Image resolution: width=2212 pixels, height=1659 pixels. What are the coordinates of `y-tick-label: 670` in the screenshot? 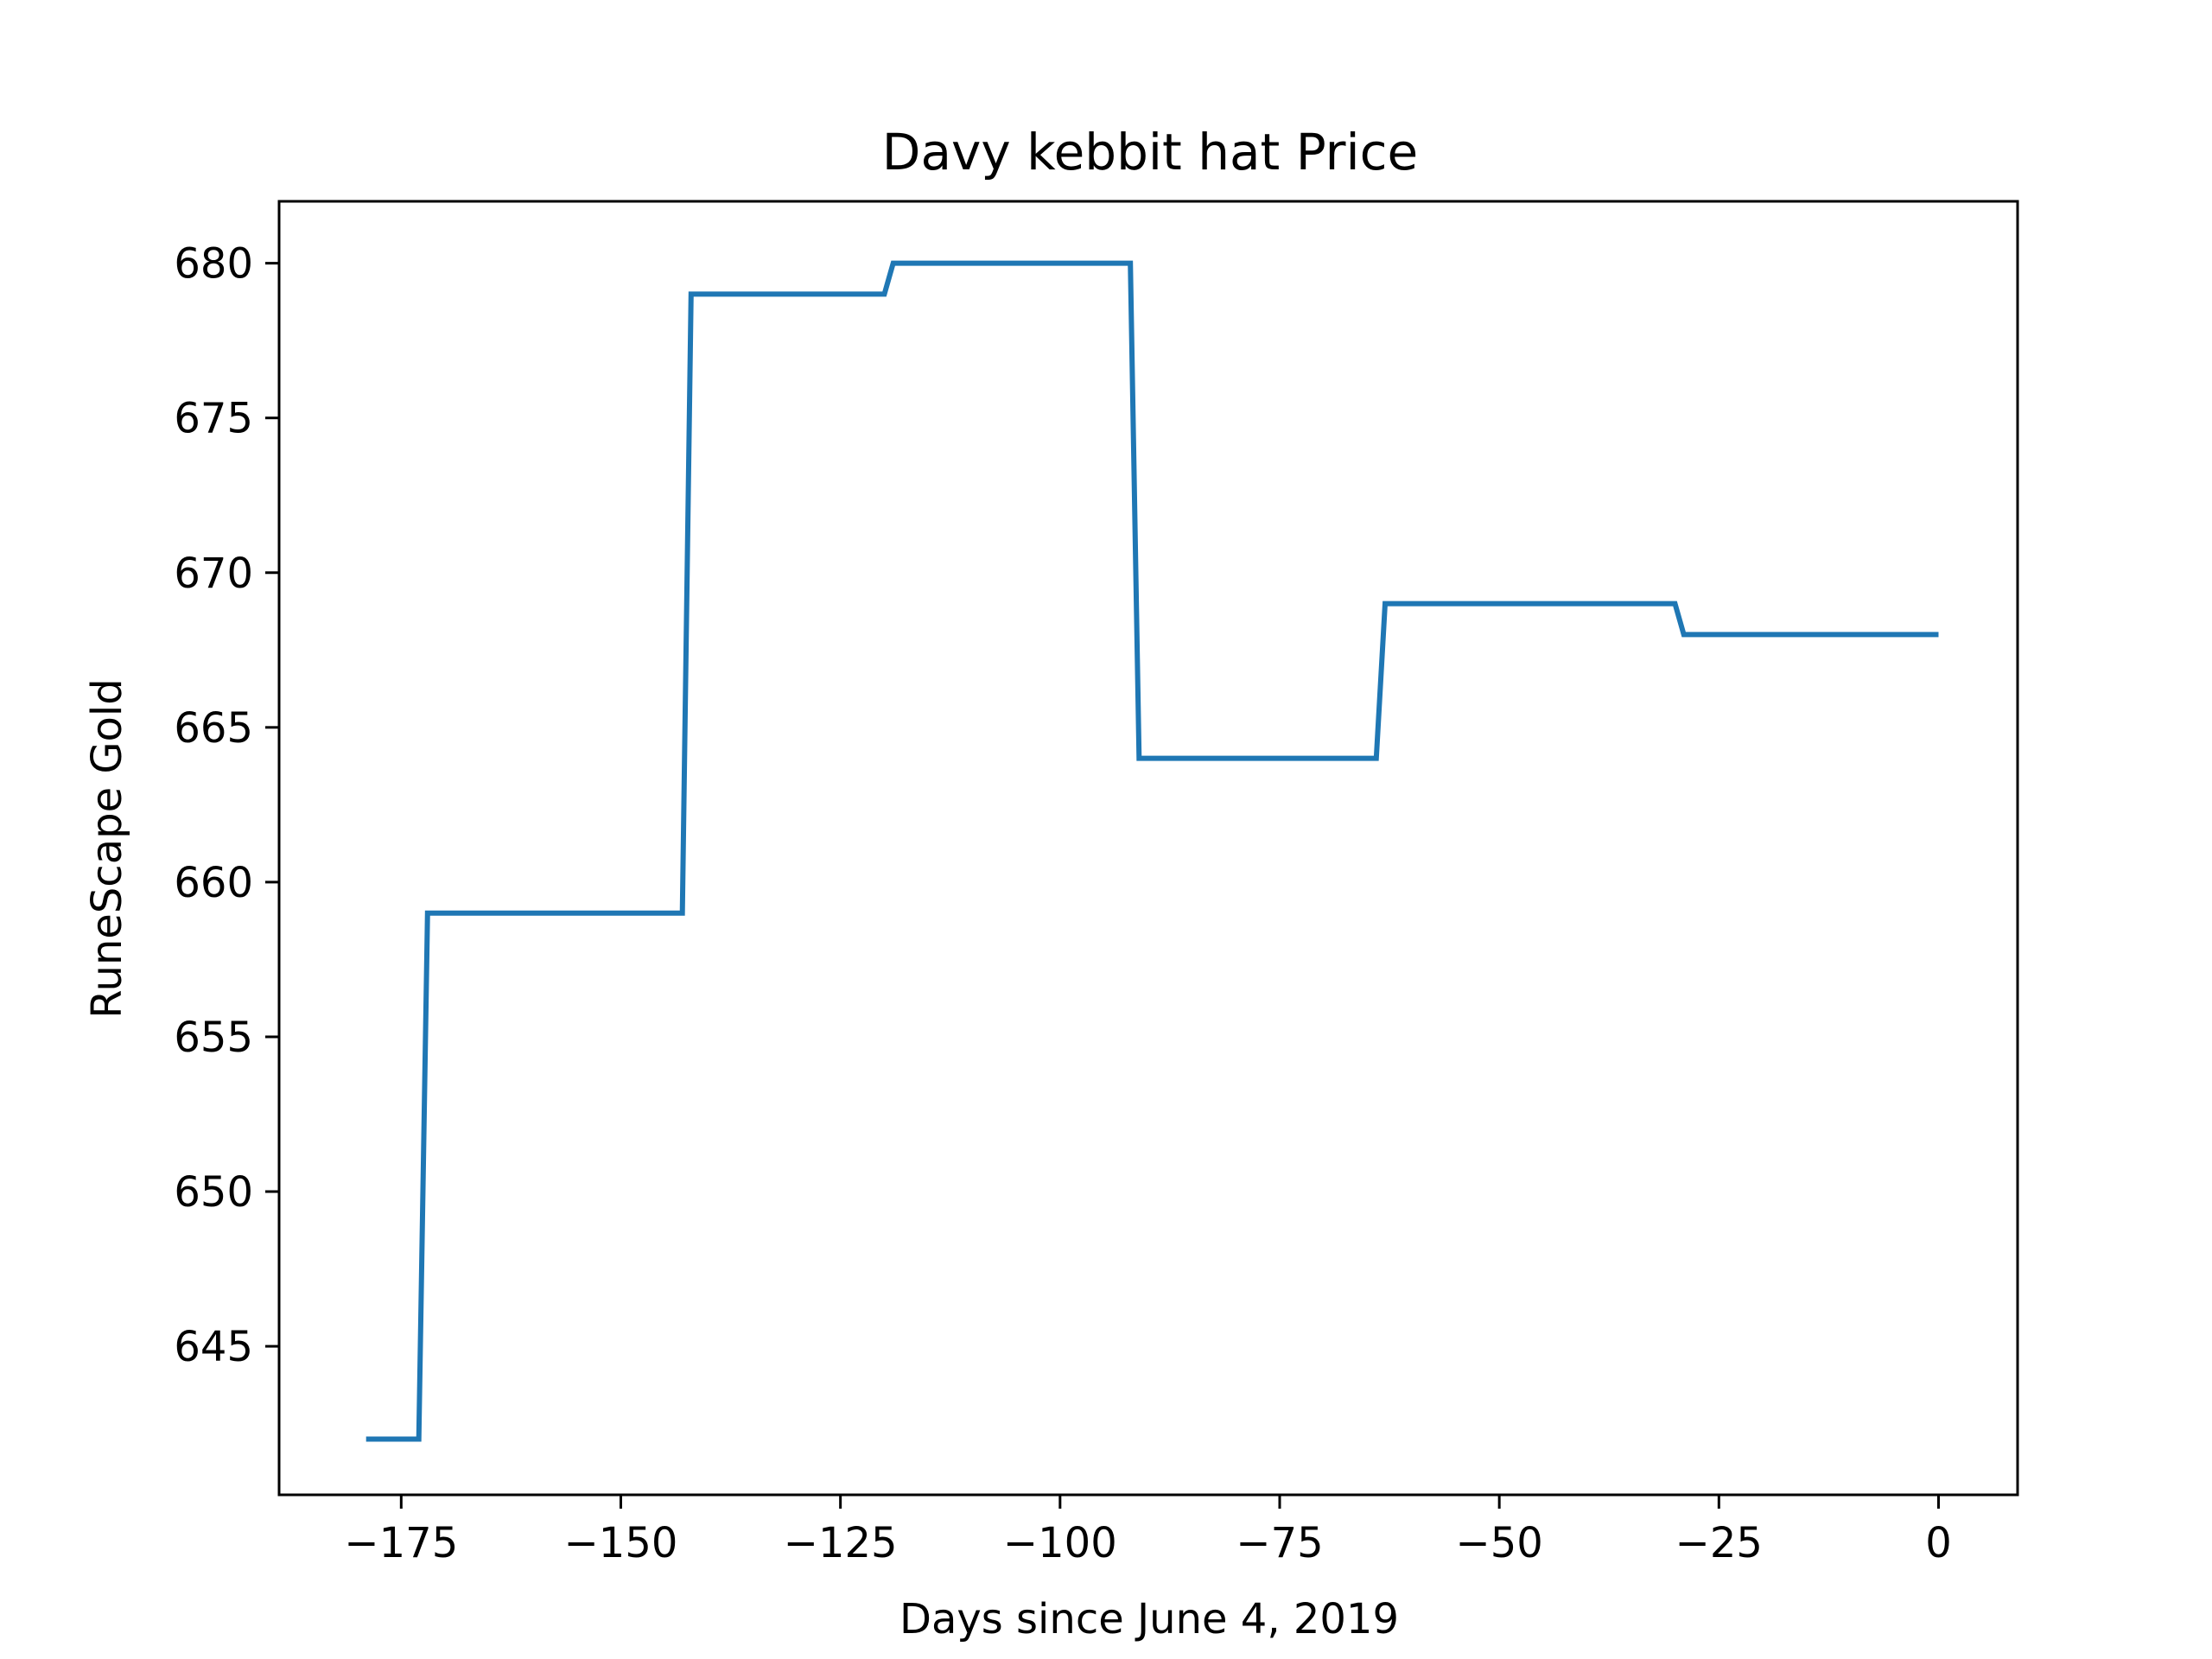 It's located at (213, 574).